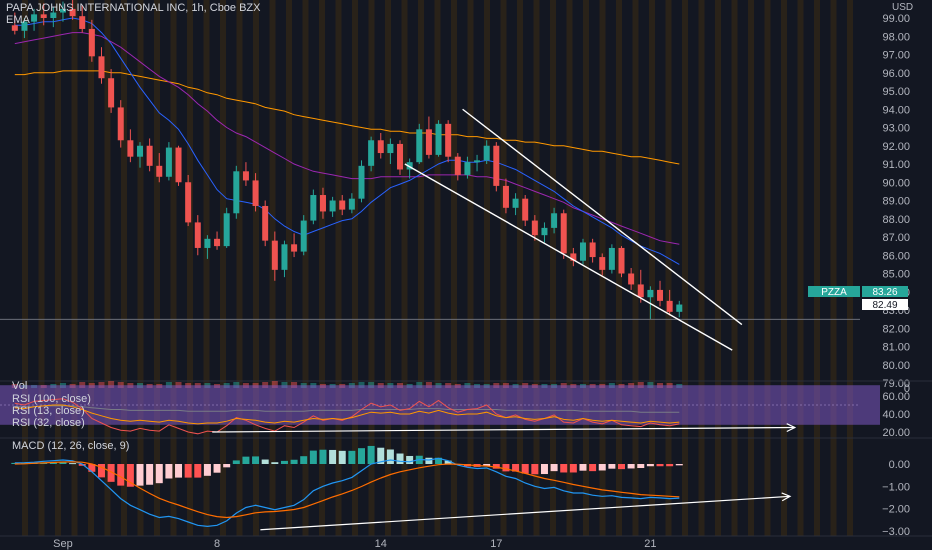  I want to click on price-tick-label: 82.00, so click(896, 329).